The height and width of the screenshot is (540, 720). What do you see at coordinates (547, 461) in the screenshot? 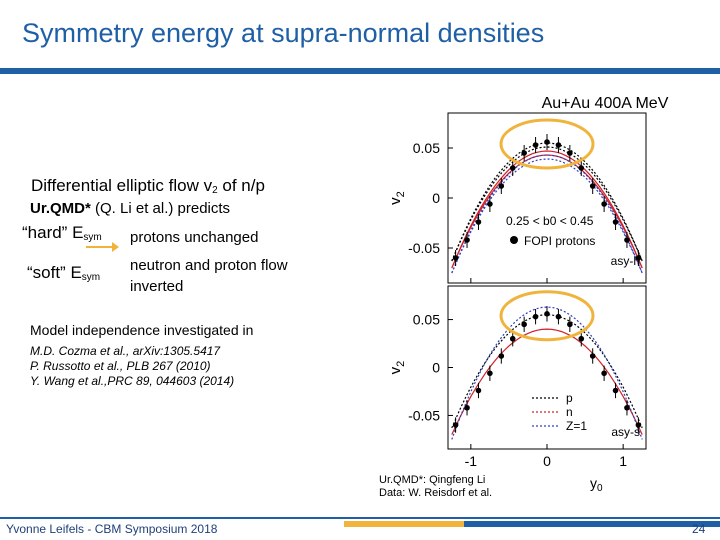
I see `x-tick-label: 0` at bounding box center [547, 461].